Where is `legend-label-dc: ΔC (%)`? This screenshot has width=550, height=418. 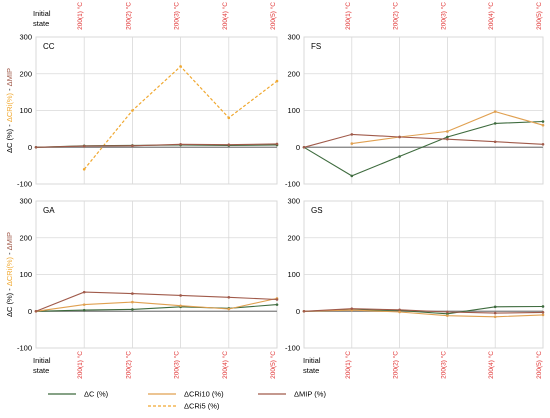
legend-label-dc: ΔC (%) is located at coordinates (96, 394).